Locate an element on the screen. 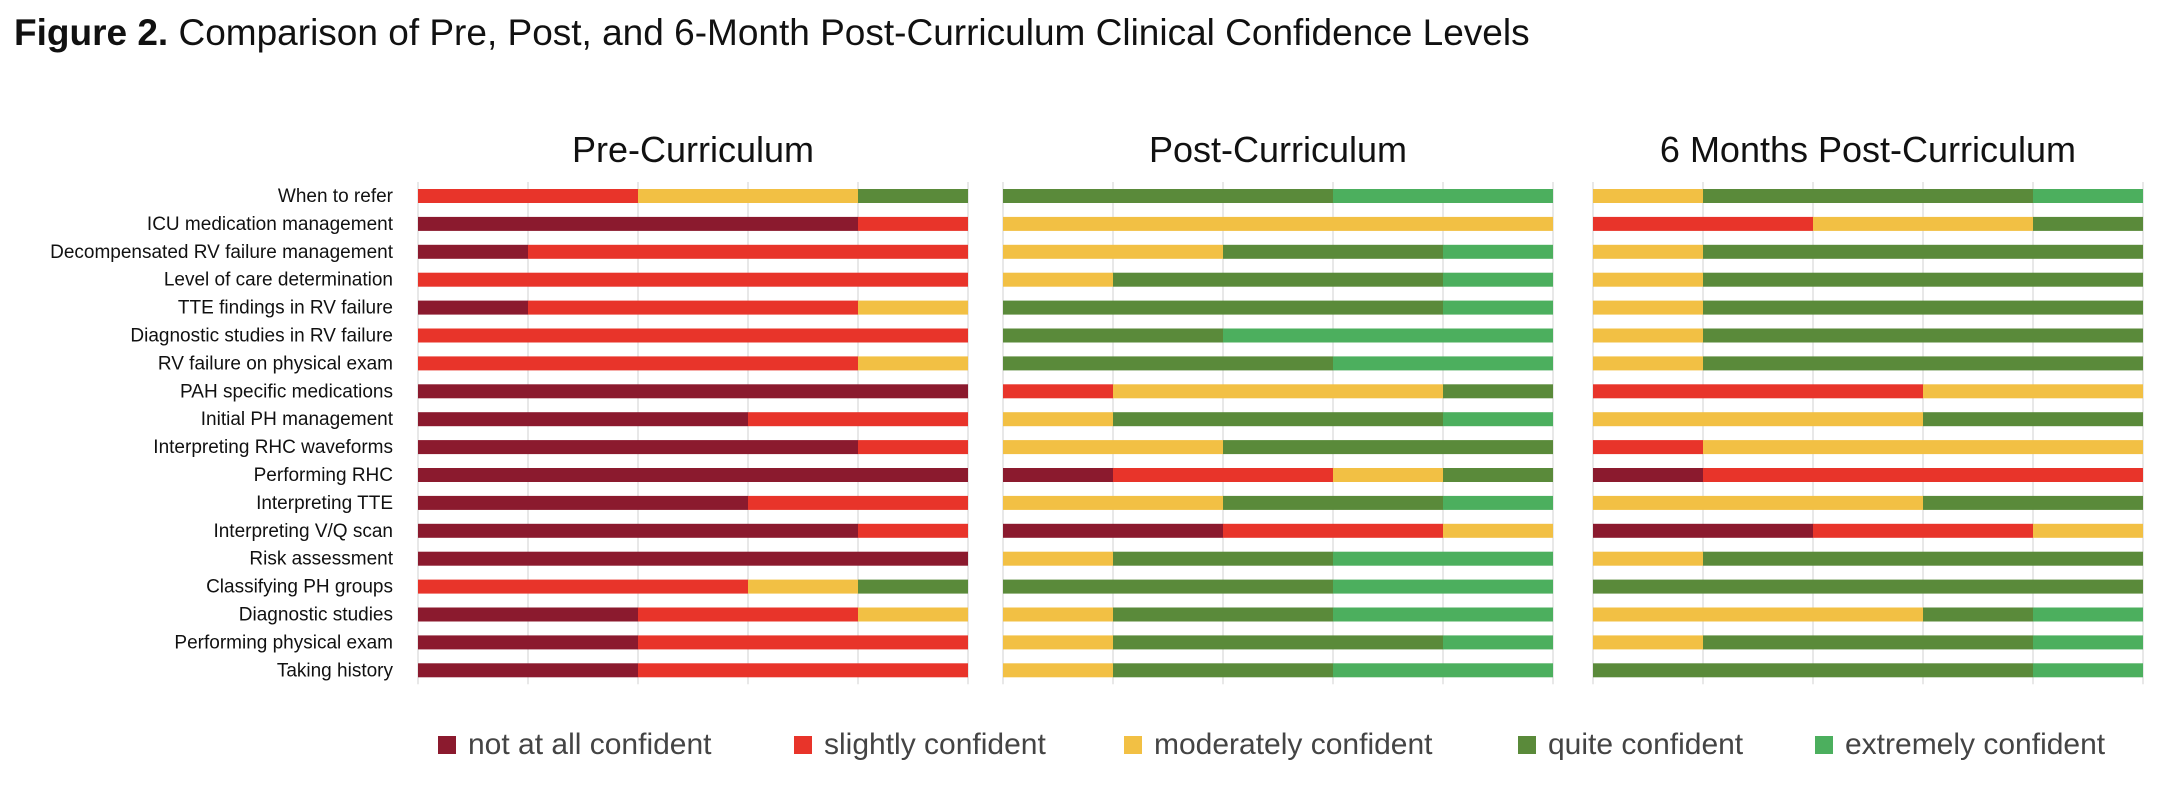 The height and width of the screenshot is (788, 2166). category-label: Interpreting V/Q scan is located at coordinates (303, 531).